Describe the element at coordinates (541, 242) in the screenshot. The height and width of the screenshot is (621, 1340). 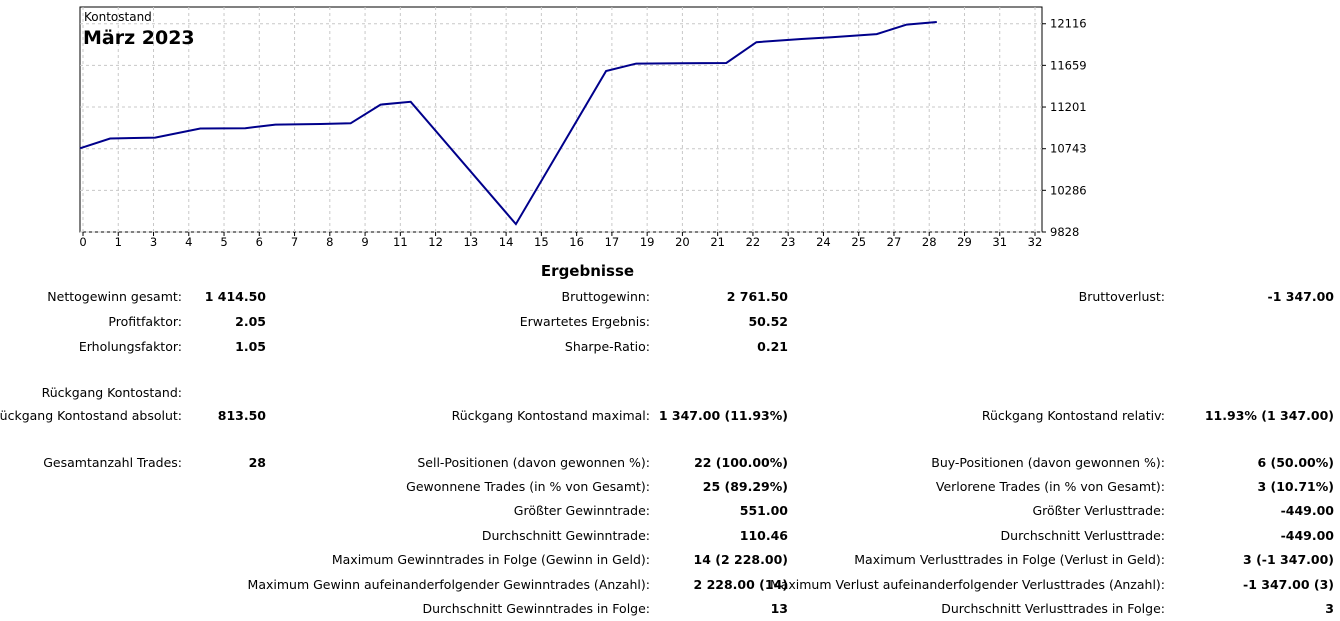
I see `x-tick-label: 15` at that location.